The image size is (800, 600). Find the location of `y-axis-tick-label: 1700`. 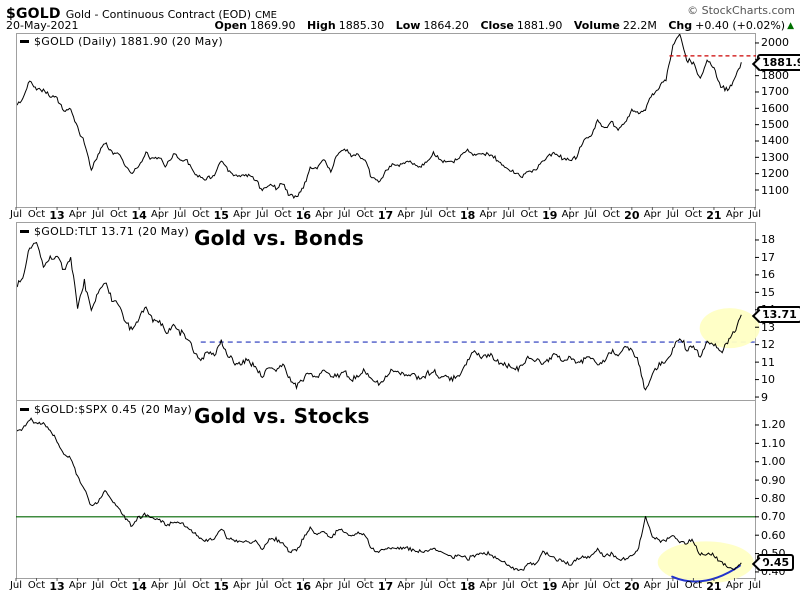

y-axis-tick-label: 1700 is located at coordinates (775, 92).